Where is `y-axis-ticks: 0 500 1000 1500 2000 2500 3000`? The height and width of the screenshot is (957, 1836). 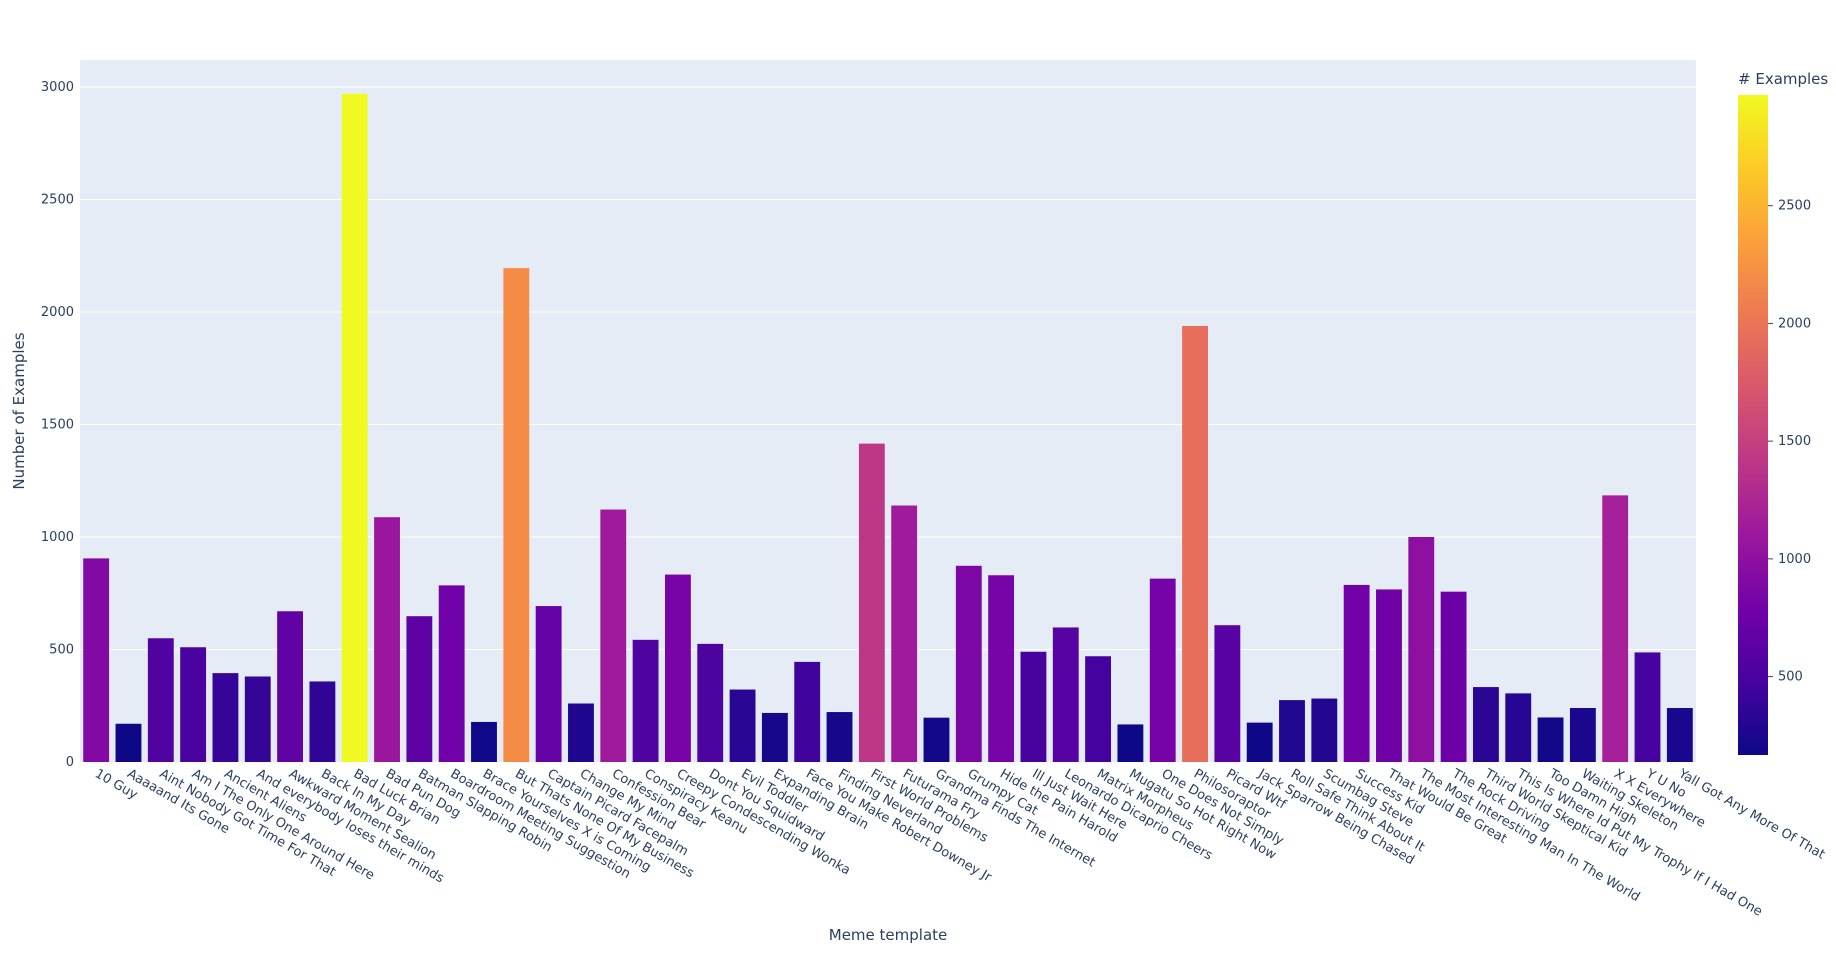
y-axis-ticks: 0 500 1000 1500 2000 2500 3000 is located at coordinates (57, 425).